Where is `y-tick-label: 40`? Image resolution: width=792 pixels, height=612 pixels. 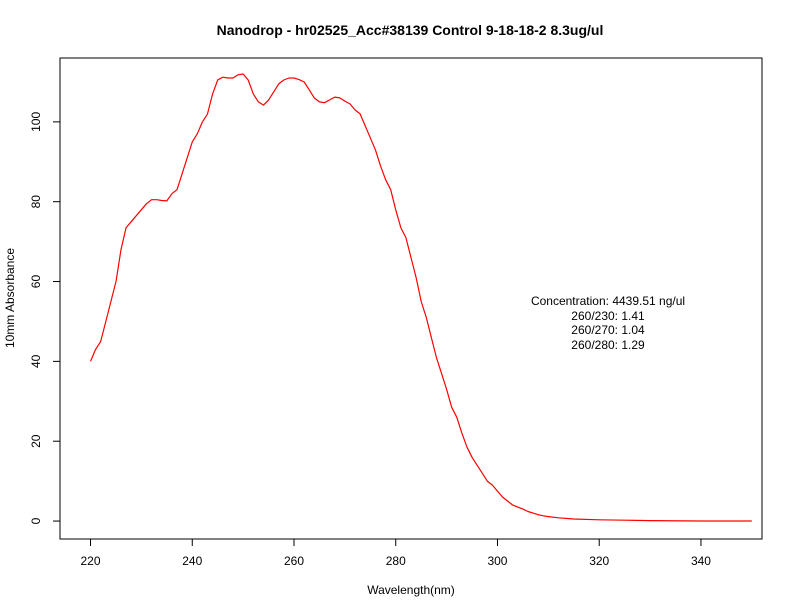 y-tick-label: 40 is located at coordinates (36, 361).